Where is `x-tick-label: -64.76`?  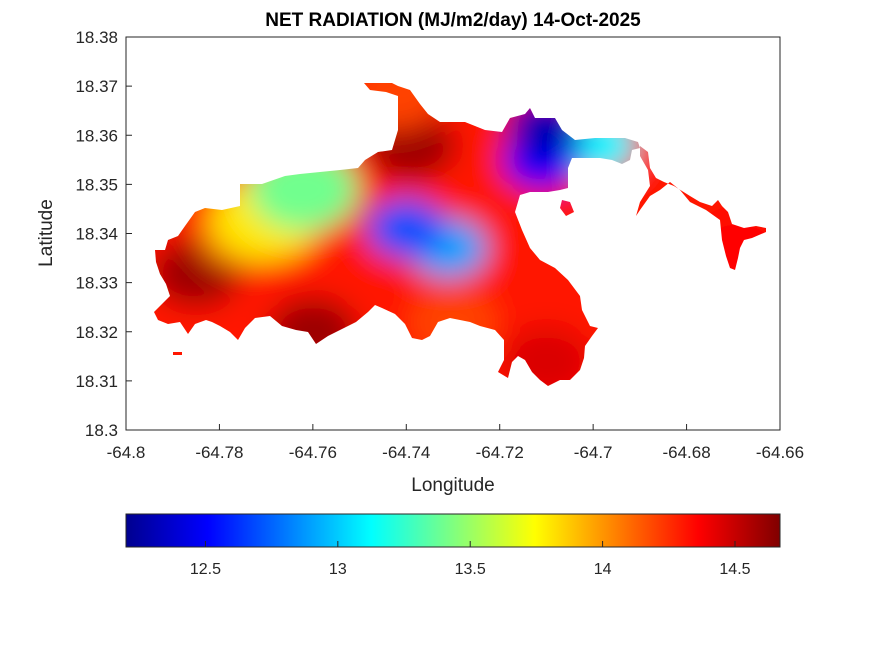
x-tick-label: -64.76 is located at coordinates (313, 452).